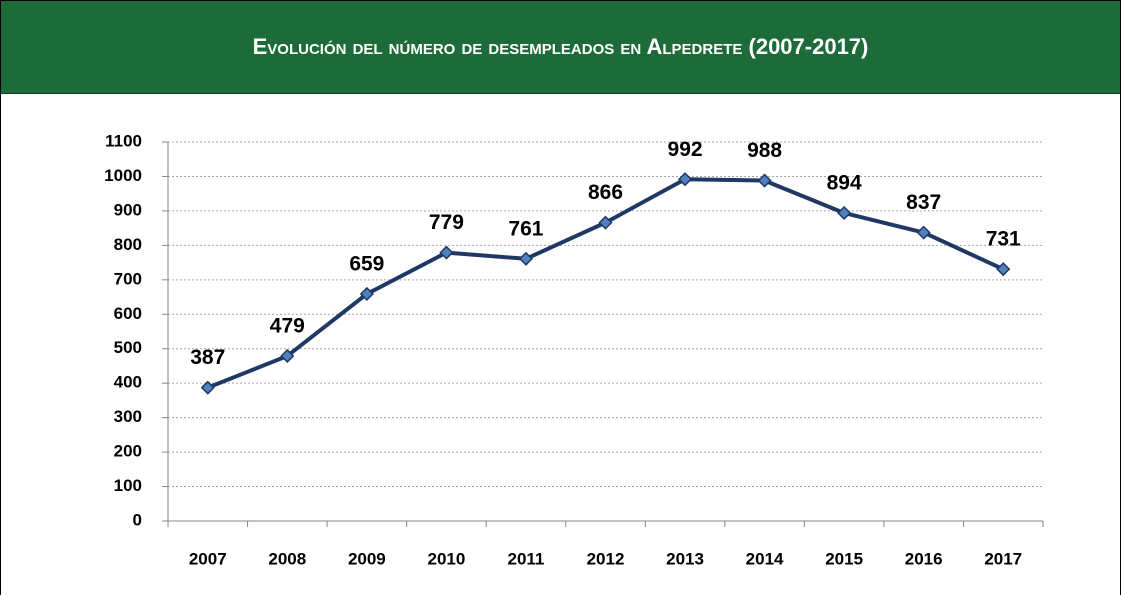 The image size is (1121, 596). Describe the element at coordinates (287, 558) in the screenshot. I see `x-tick-label: 2008` at that location.